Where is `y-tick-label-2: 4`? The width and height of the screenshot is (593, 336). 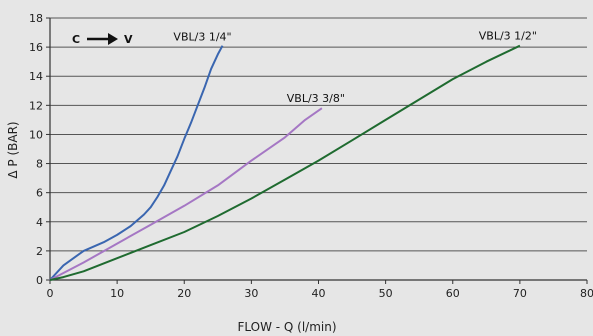
y-tick-label-2: 4 is located at coordinates (39, 222).